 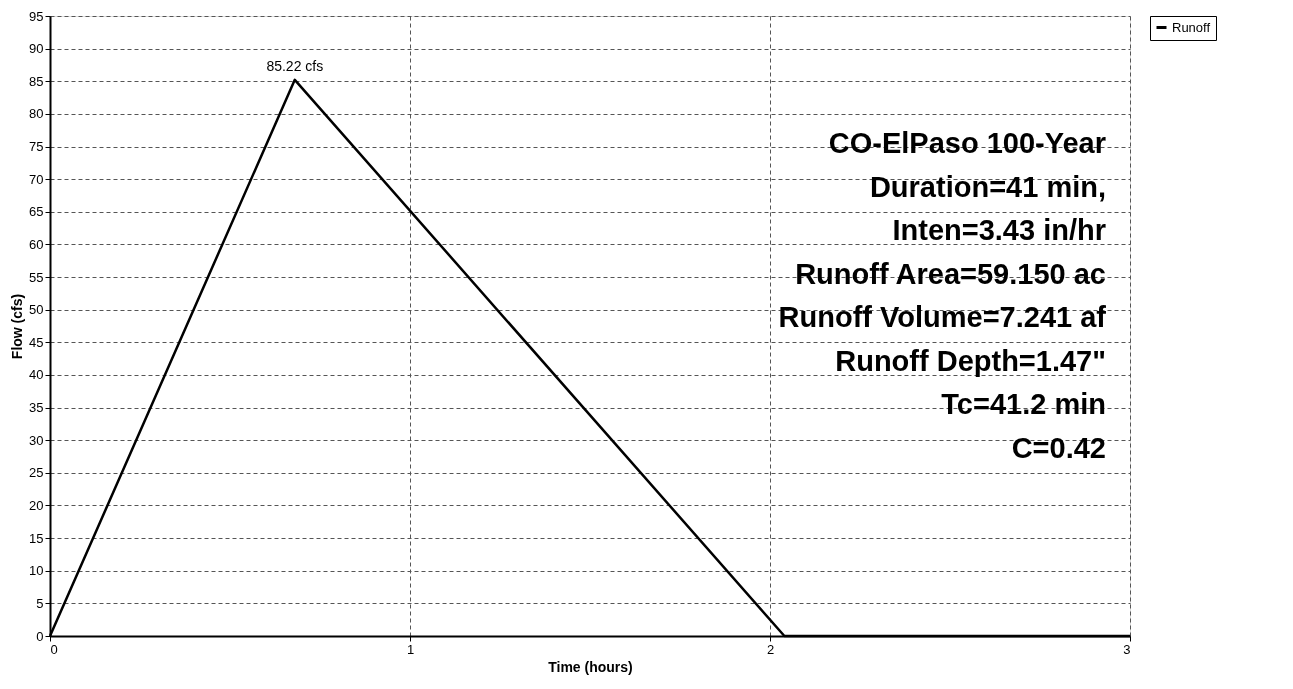 I want to click on x-tick-label: 2, so click(x=770, y=649).